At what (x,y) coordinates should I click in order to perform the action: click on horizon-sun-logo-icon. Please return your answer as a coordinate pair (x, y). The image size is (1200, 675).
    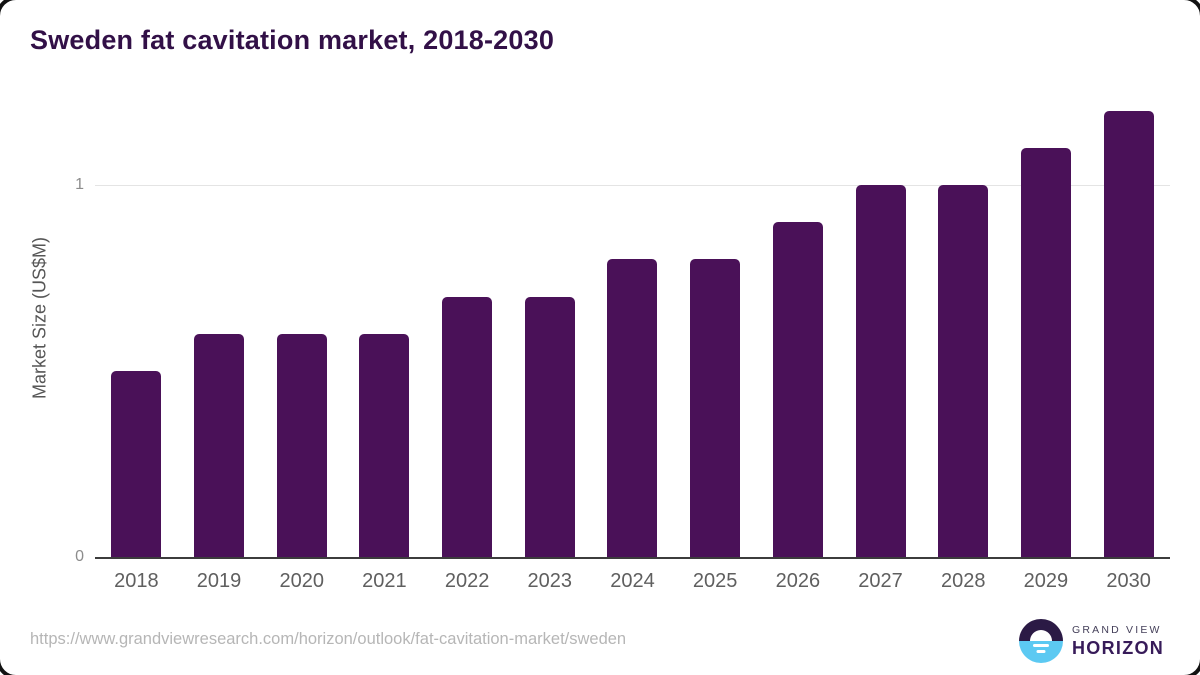
    Looking at the image, I should click on (1041, 641).